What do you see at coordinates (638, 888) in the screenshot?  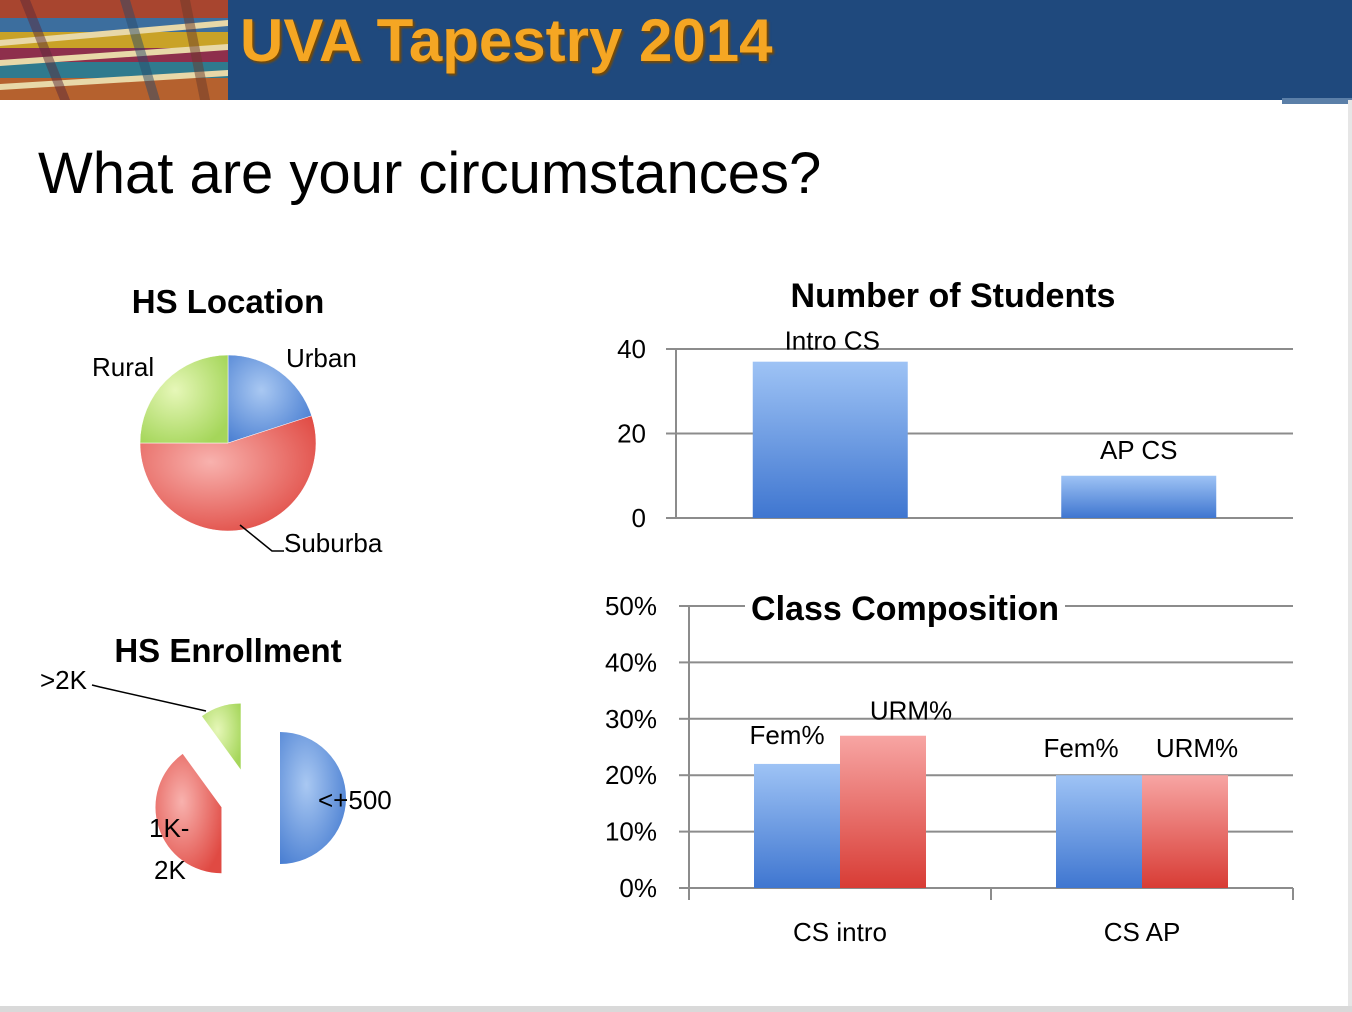 I see `y-tick-label: 0%` at bounding box center [638, 888].